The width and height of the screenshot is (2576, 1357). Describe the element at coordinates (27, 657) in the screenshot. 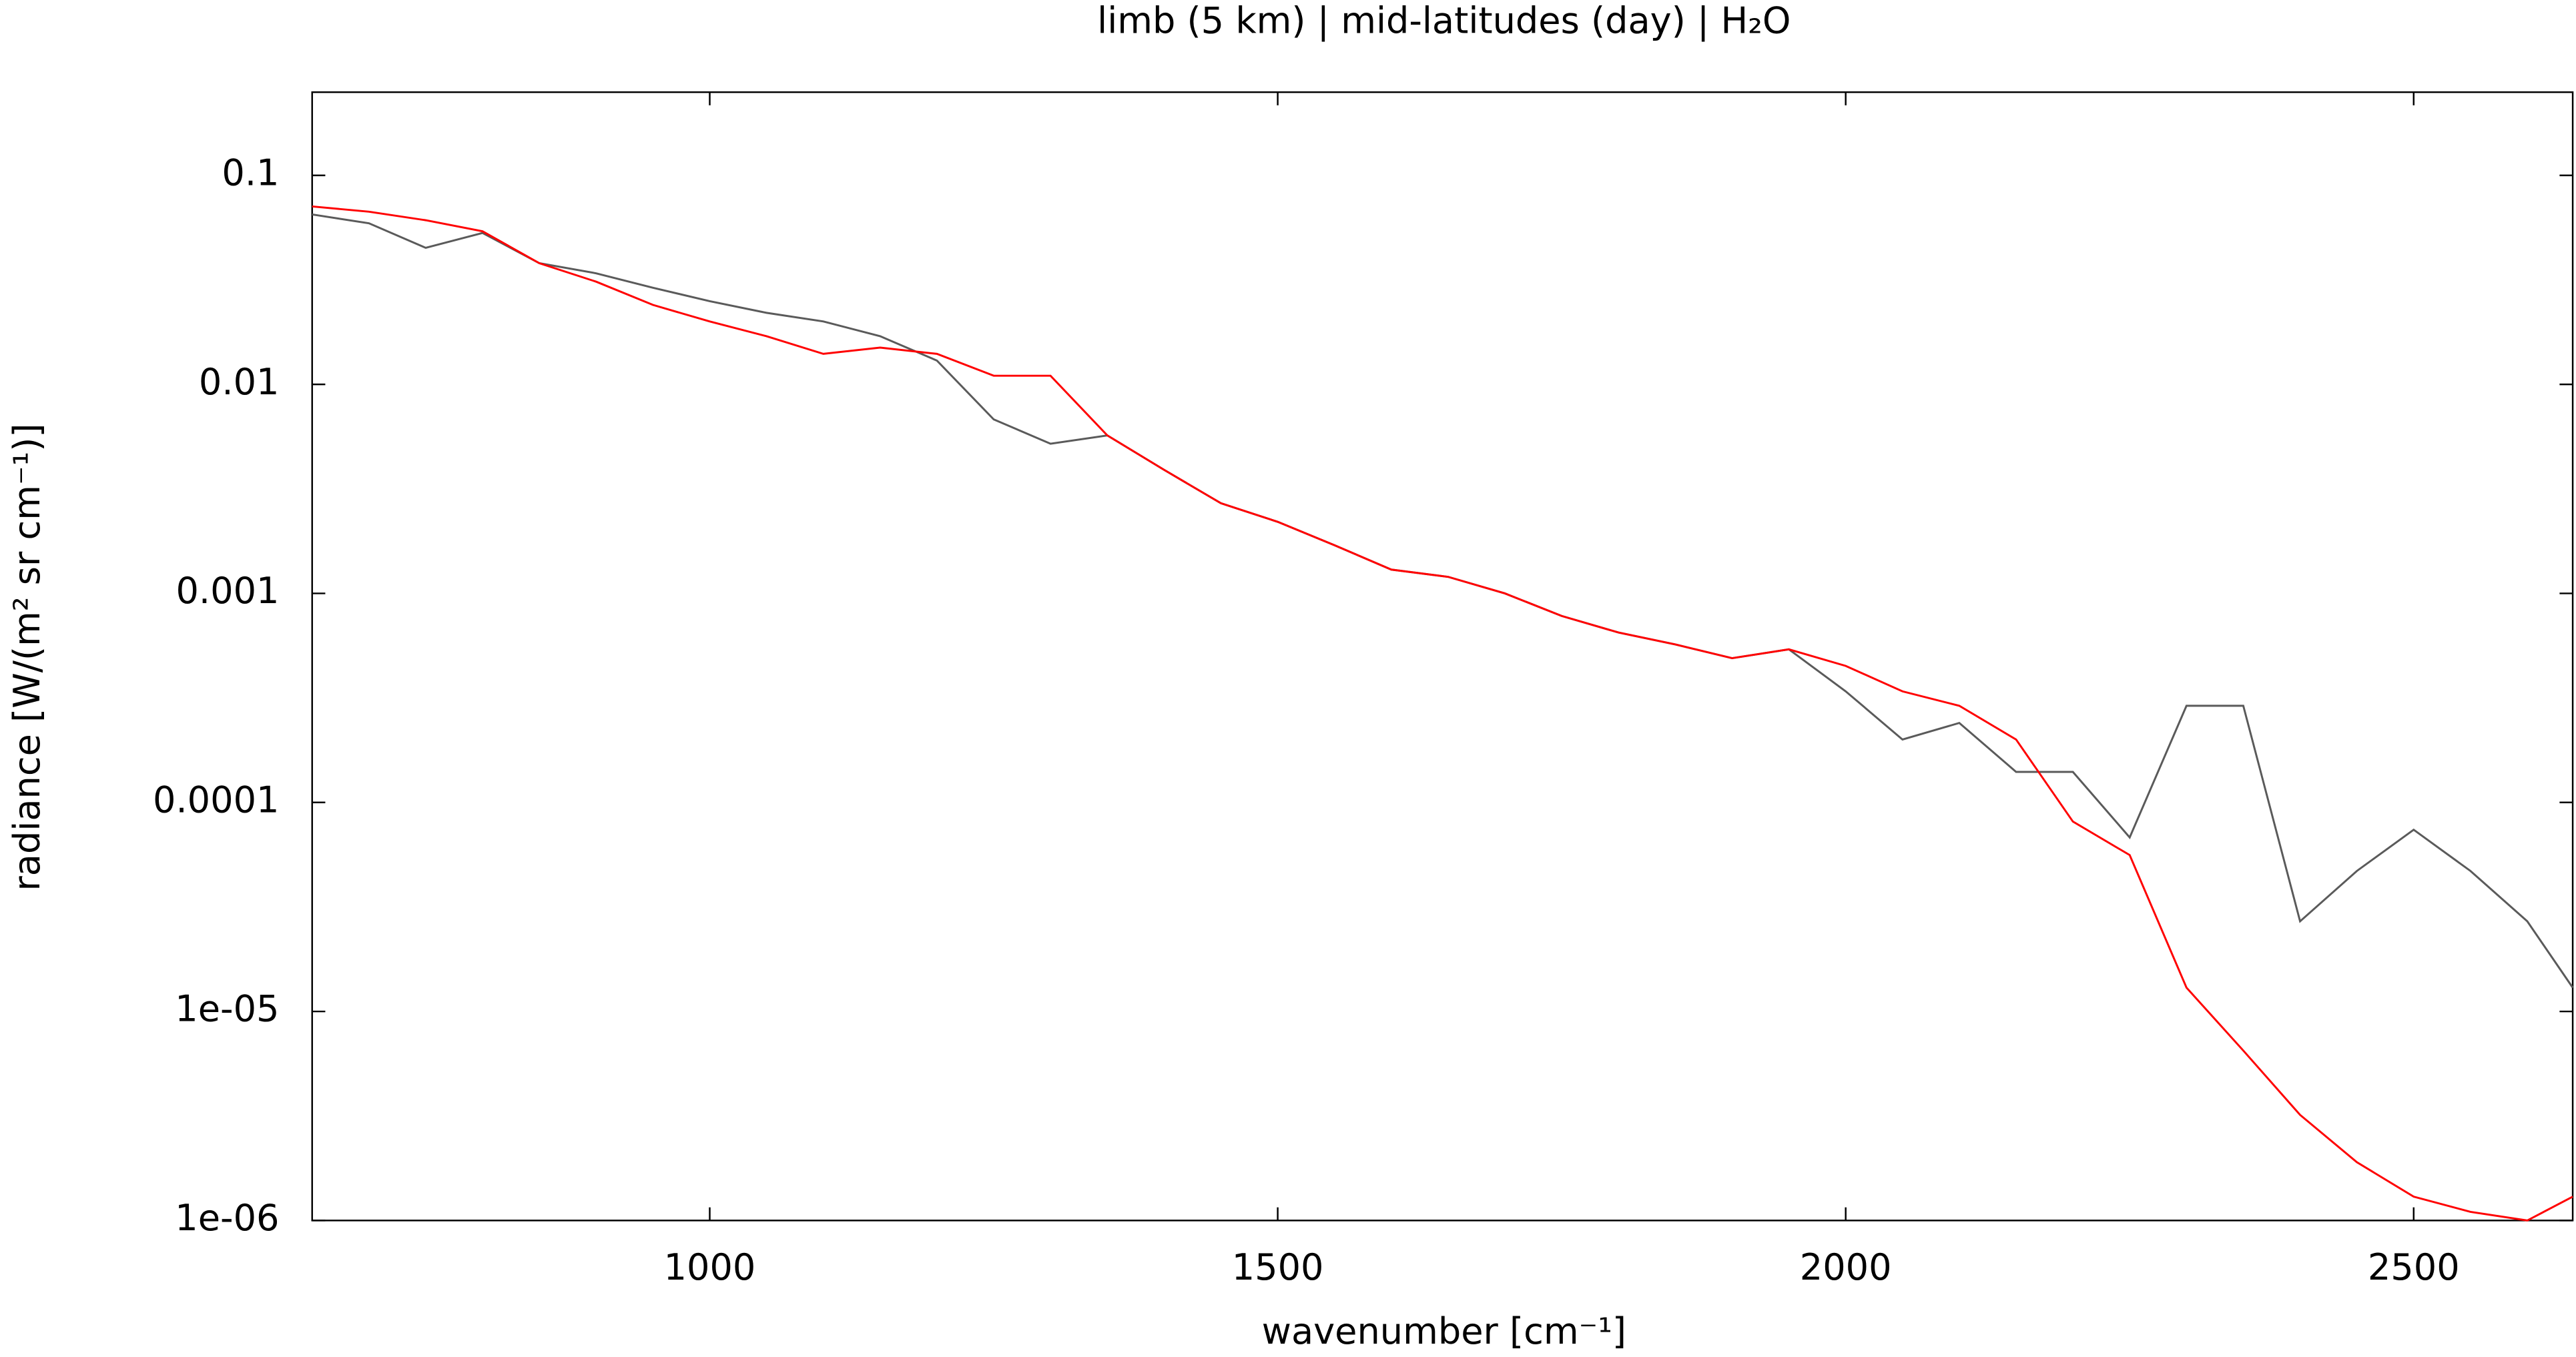

I see `y-axis-label: radiance [W/(m² sr cm⁻¹)]` at that location.